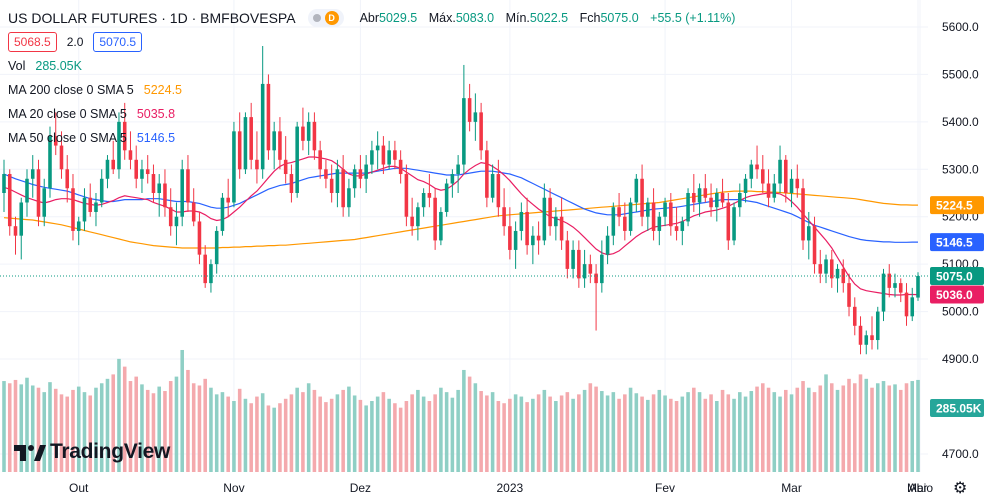 Image resolution: width=988 pixels, height=498 pixels. What do you see at coordinates (71, 90) in the screenshot?
I see `ma200-label: MA 200 close 0 SMA 5` at bounding box center [71, 90].